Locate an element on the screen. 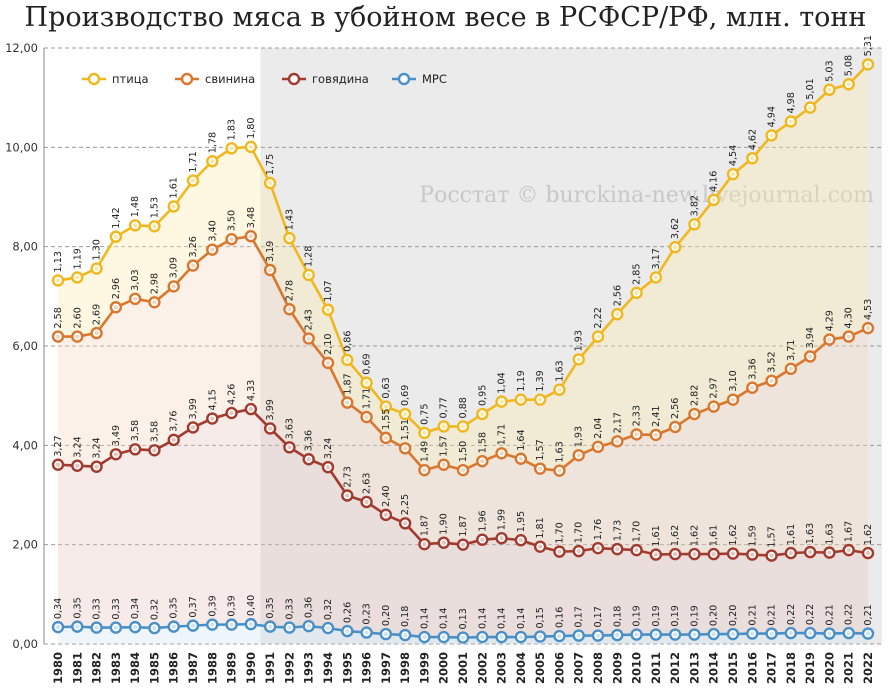 The height and width of the screenshot is (696, 891). data-label: 3,24 is located at coordinates (77, 446).